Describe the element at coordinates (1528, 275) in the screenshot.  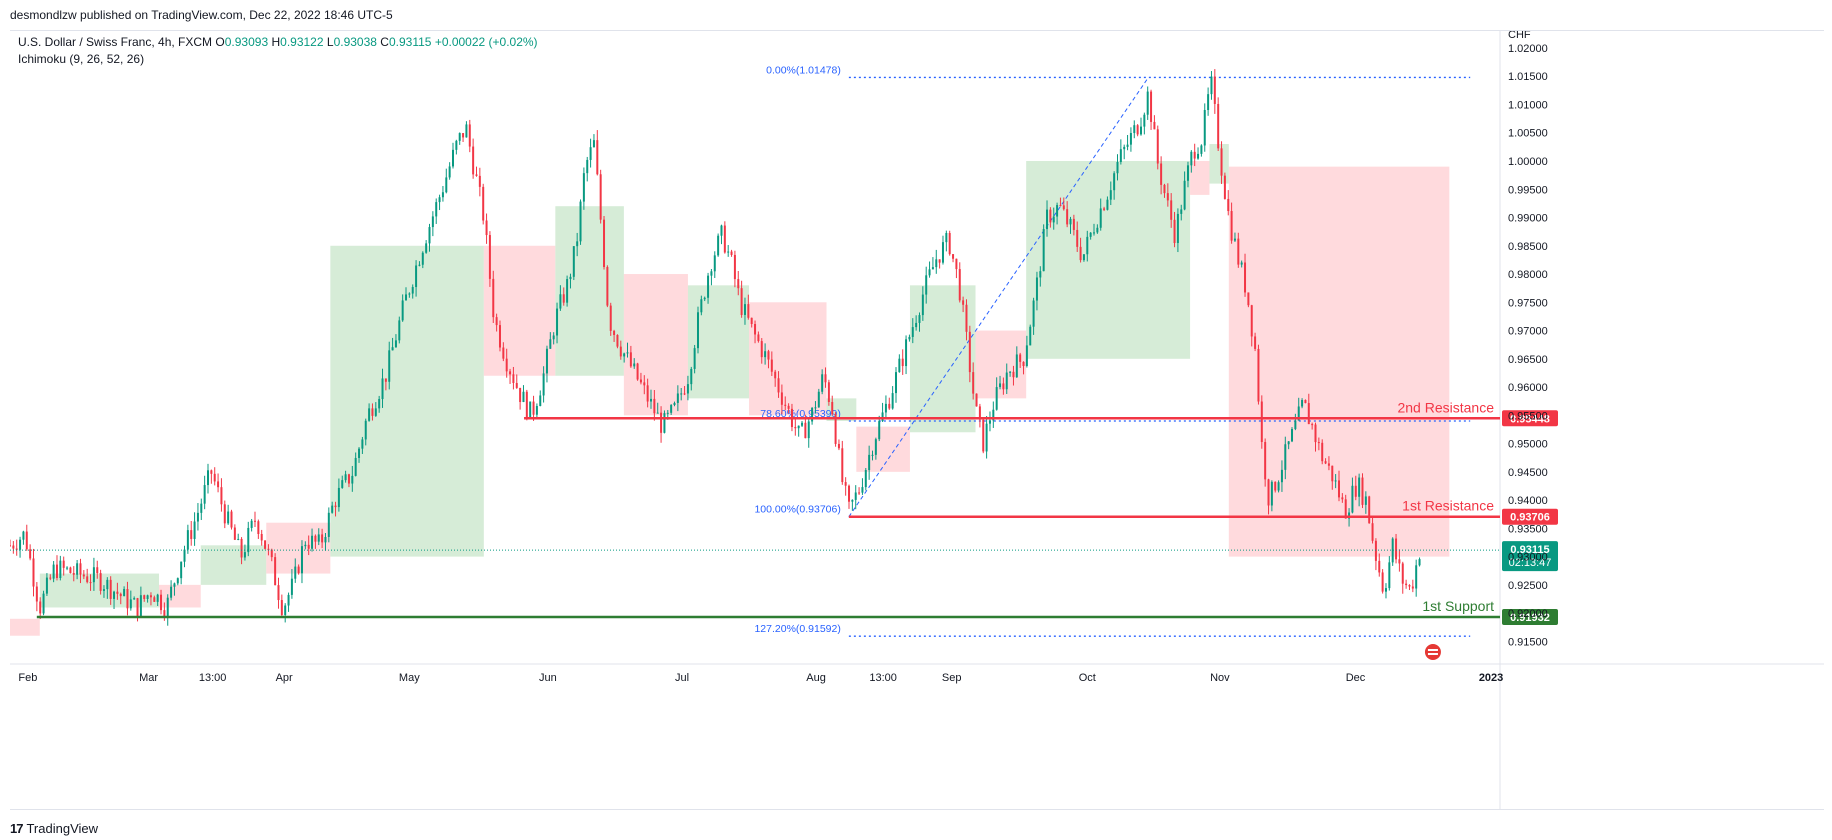
I see `y-tick-label: 0.98000` at that location.